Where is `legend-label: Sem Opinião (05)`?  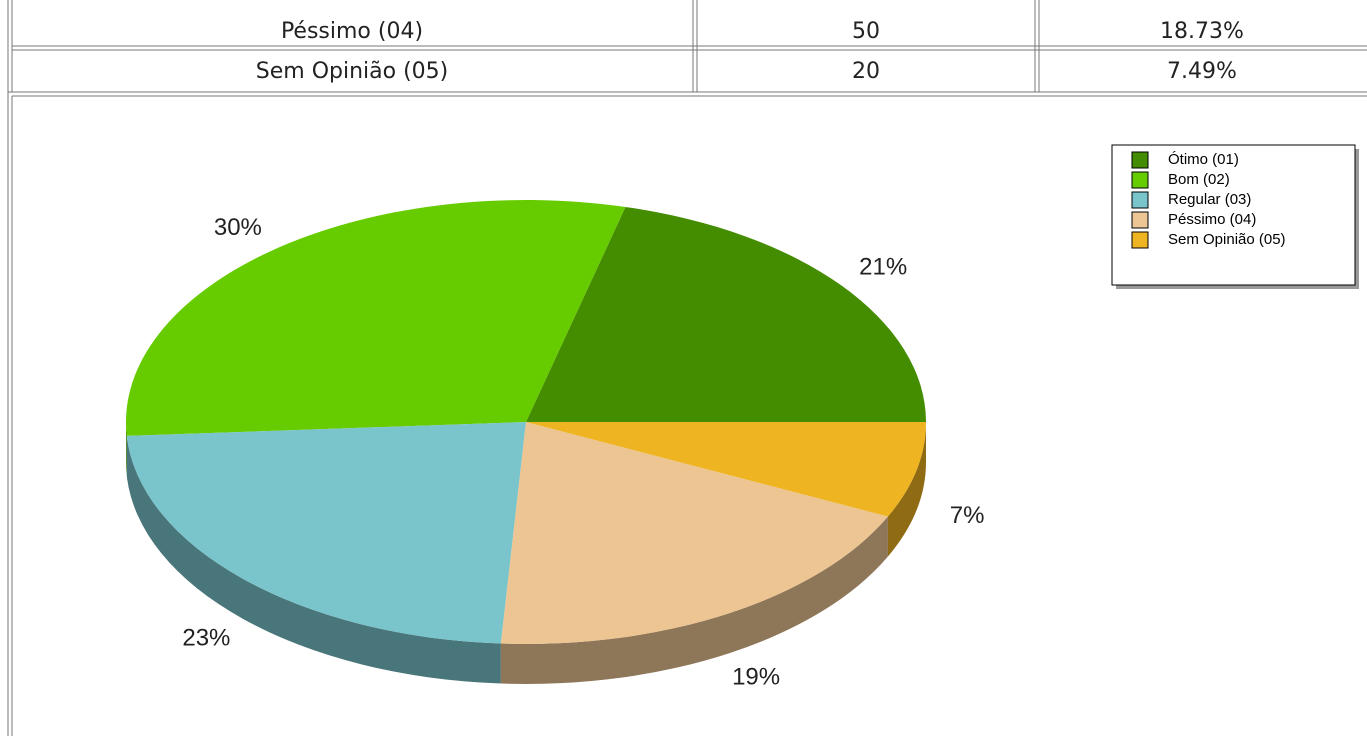 legend-label: Sem Opinião (05) is located at coordinates (1227, 239).